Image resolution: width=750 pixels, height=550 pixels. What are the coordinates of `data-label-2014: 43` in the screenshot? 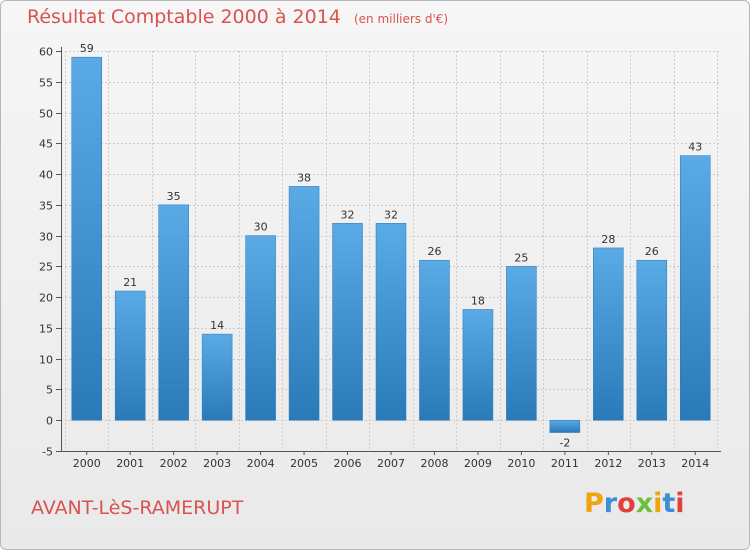 It's located at (695, 147).